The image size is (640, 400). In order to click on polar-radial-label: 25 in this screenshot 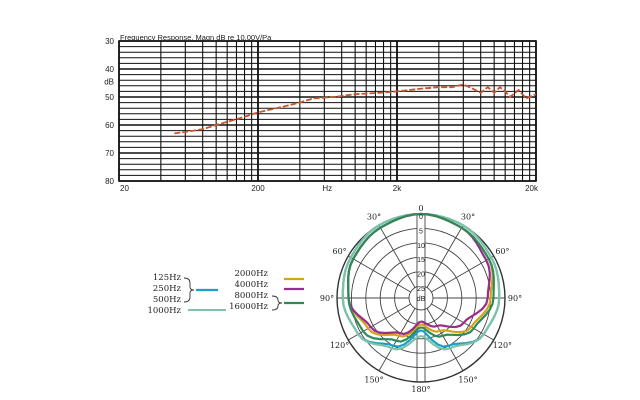, I will do `click(421, 289)`.